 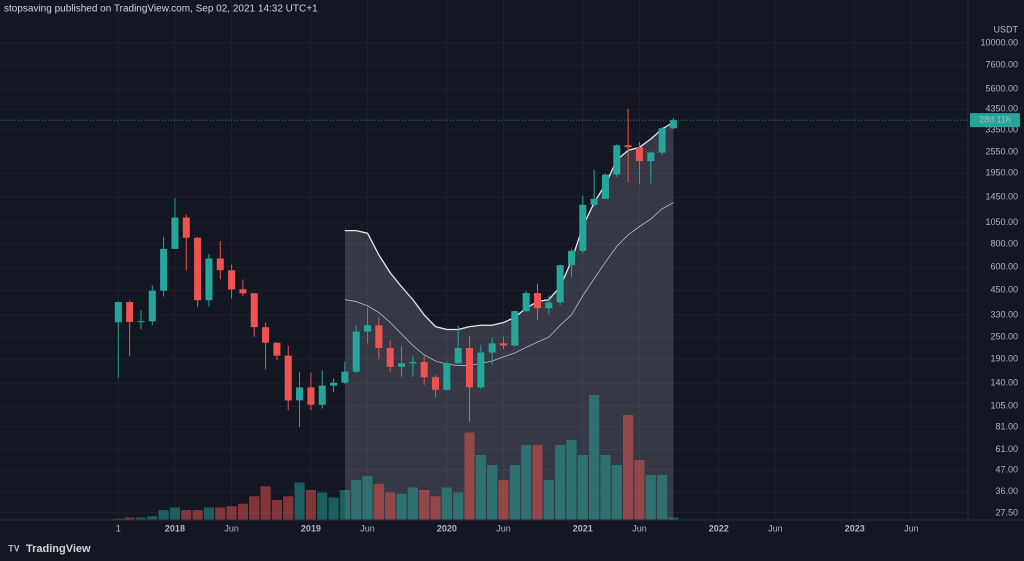 What do you see at coordinates (855, 528) in the screenshot?
I see `x-tick-label: 2023` at bounding box center [855, 528].